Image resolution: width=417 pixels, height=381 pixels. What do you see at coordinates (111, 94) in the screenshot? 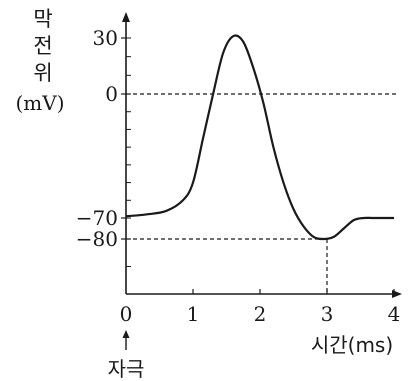
I see `y-tick-label: 0` at bounding box center [111, 94].